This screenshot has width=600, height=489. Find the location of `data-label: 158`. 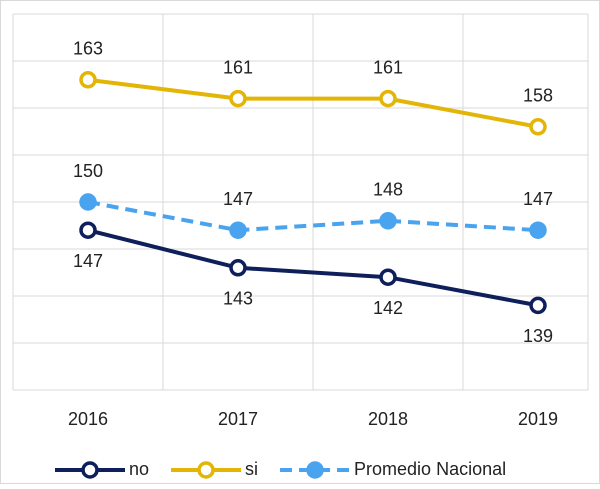

data-label: 158 is located at coordinates (538, 96).